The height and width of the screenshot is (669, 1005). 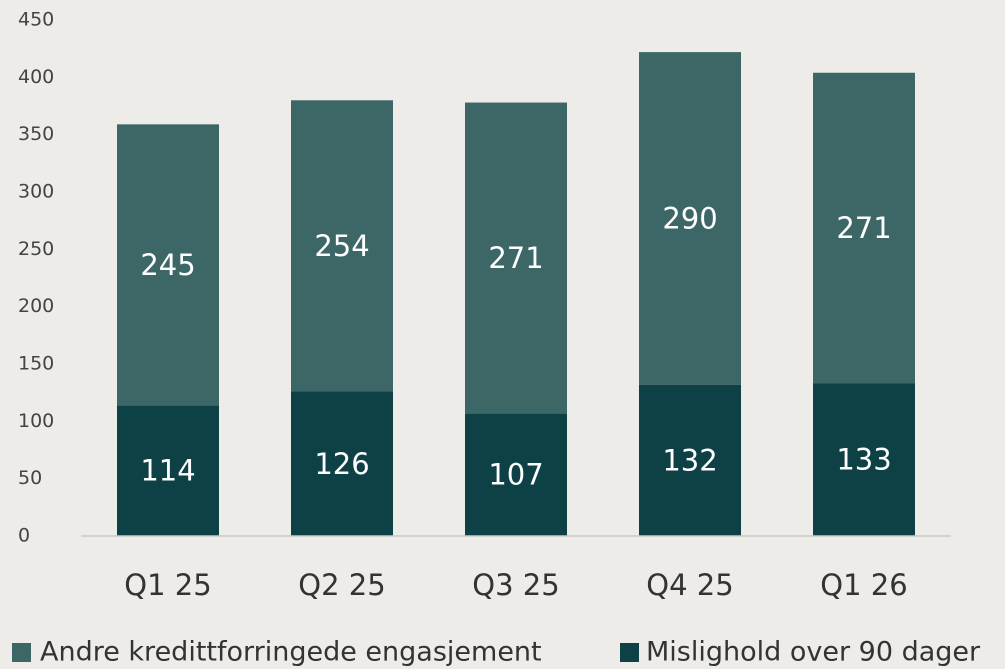 I want to click on x-tick-label: Q1 26, so click(x=863, y=585).